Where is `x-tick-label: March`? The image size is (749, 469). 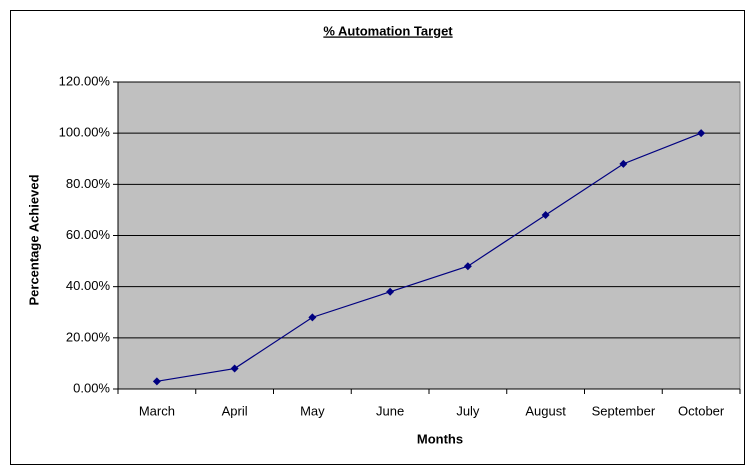
x-tick-label: March is located at coordinates (157, 410).